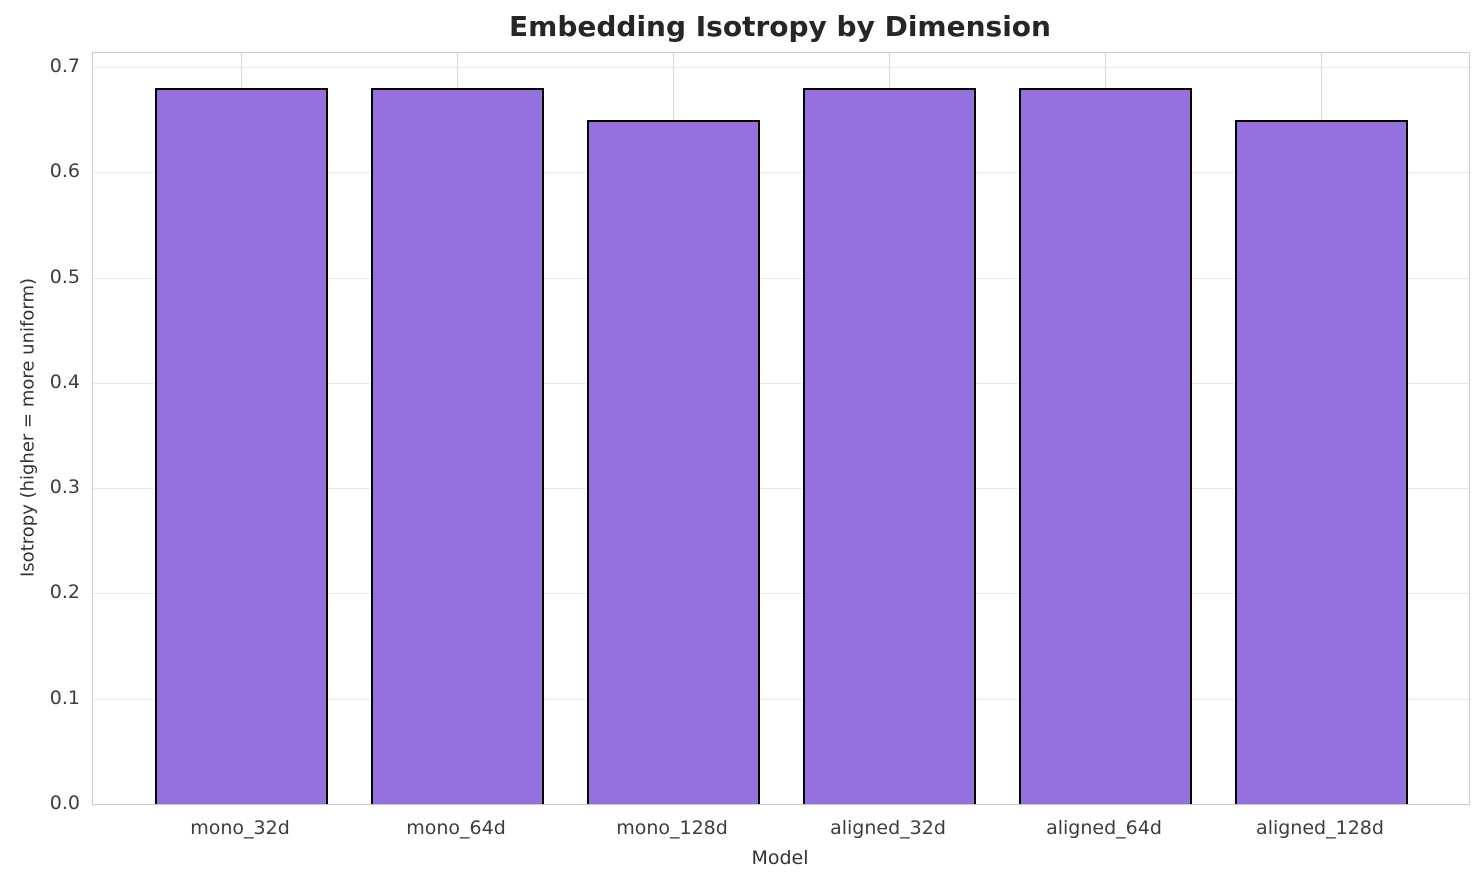  Describe the element at coordinates (781, 383) in the screenshot. I see `h-gridline-0.4` at that location.